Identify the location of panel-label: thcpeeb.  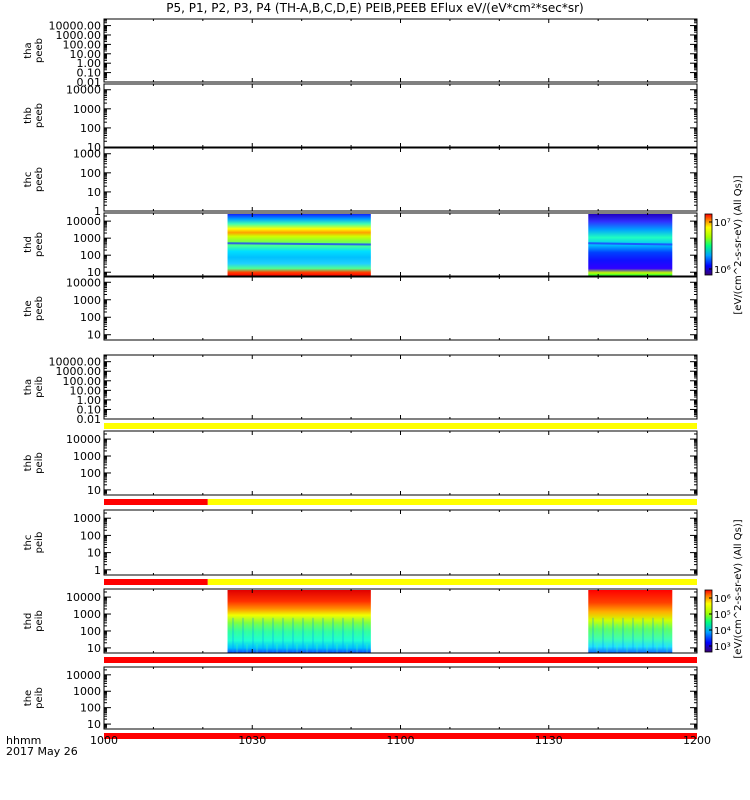
(34, 179).